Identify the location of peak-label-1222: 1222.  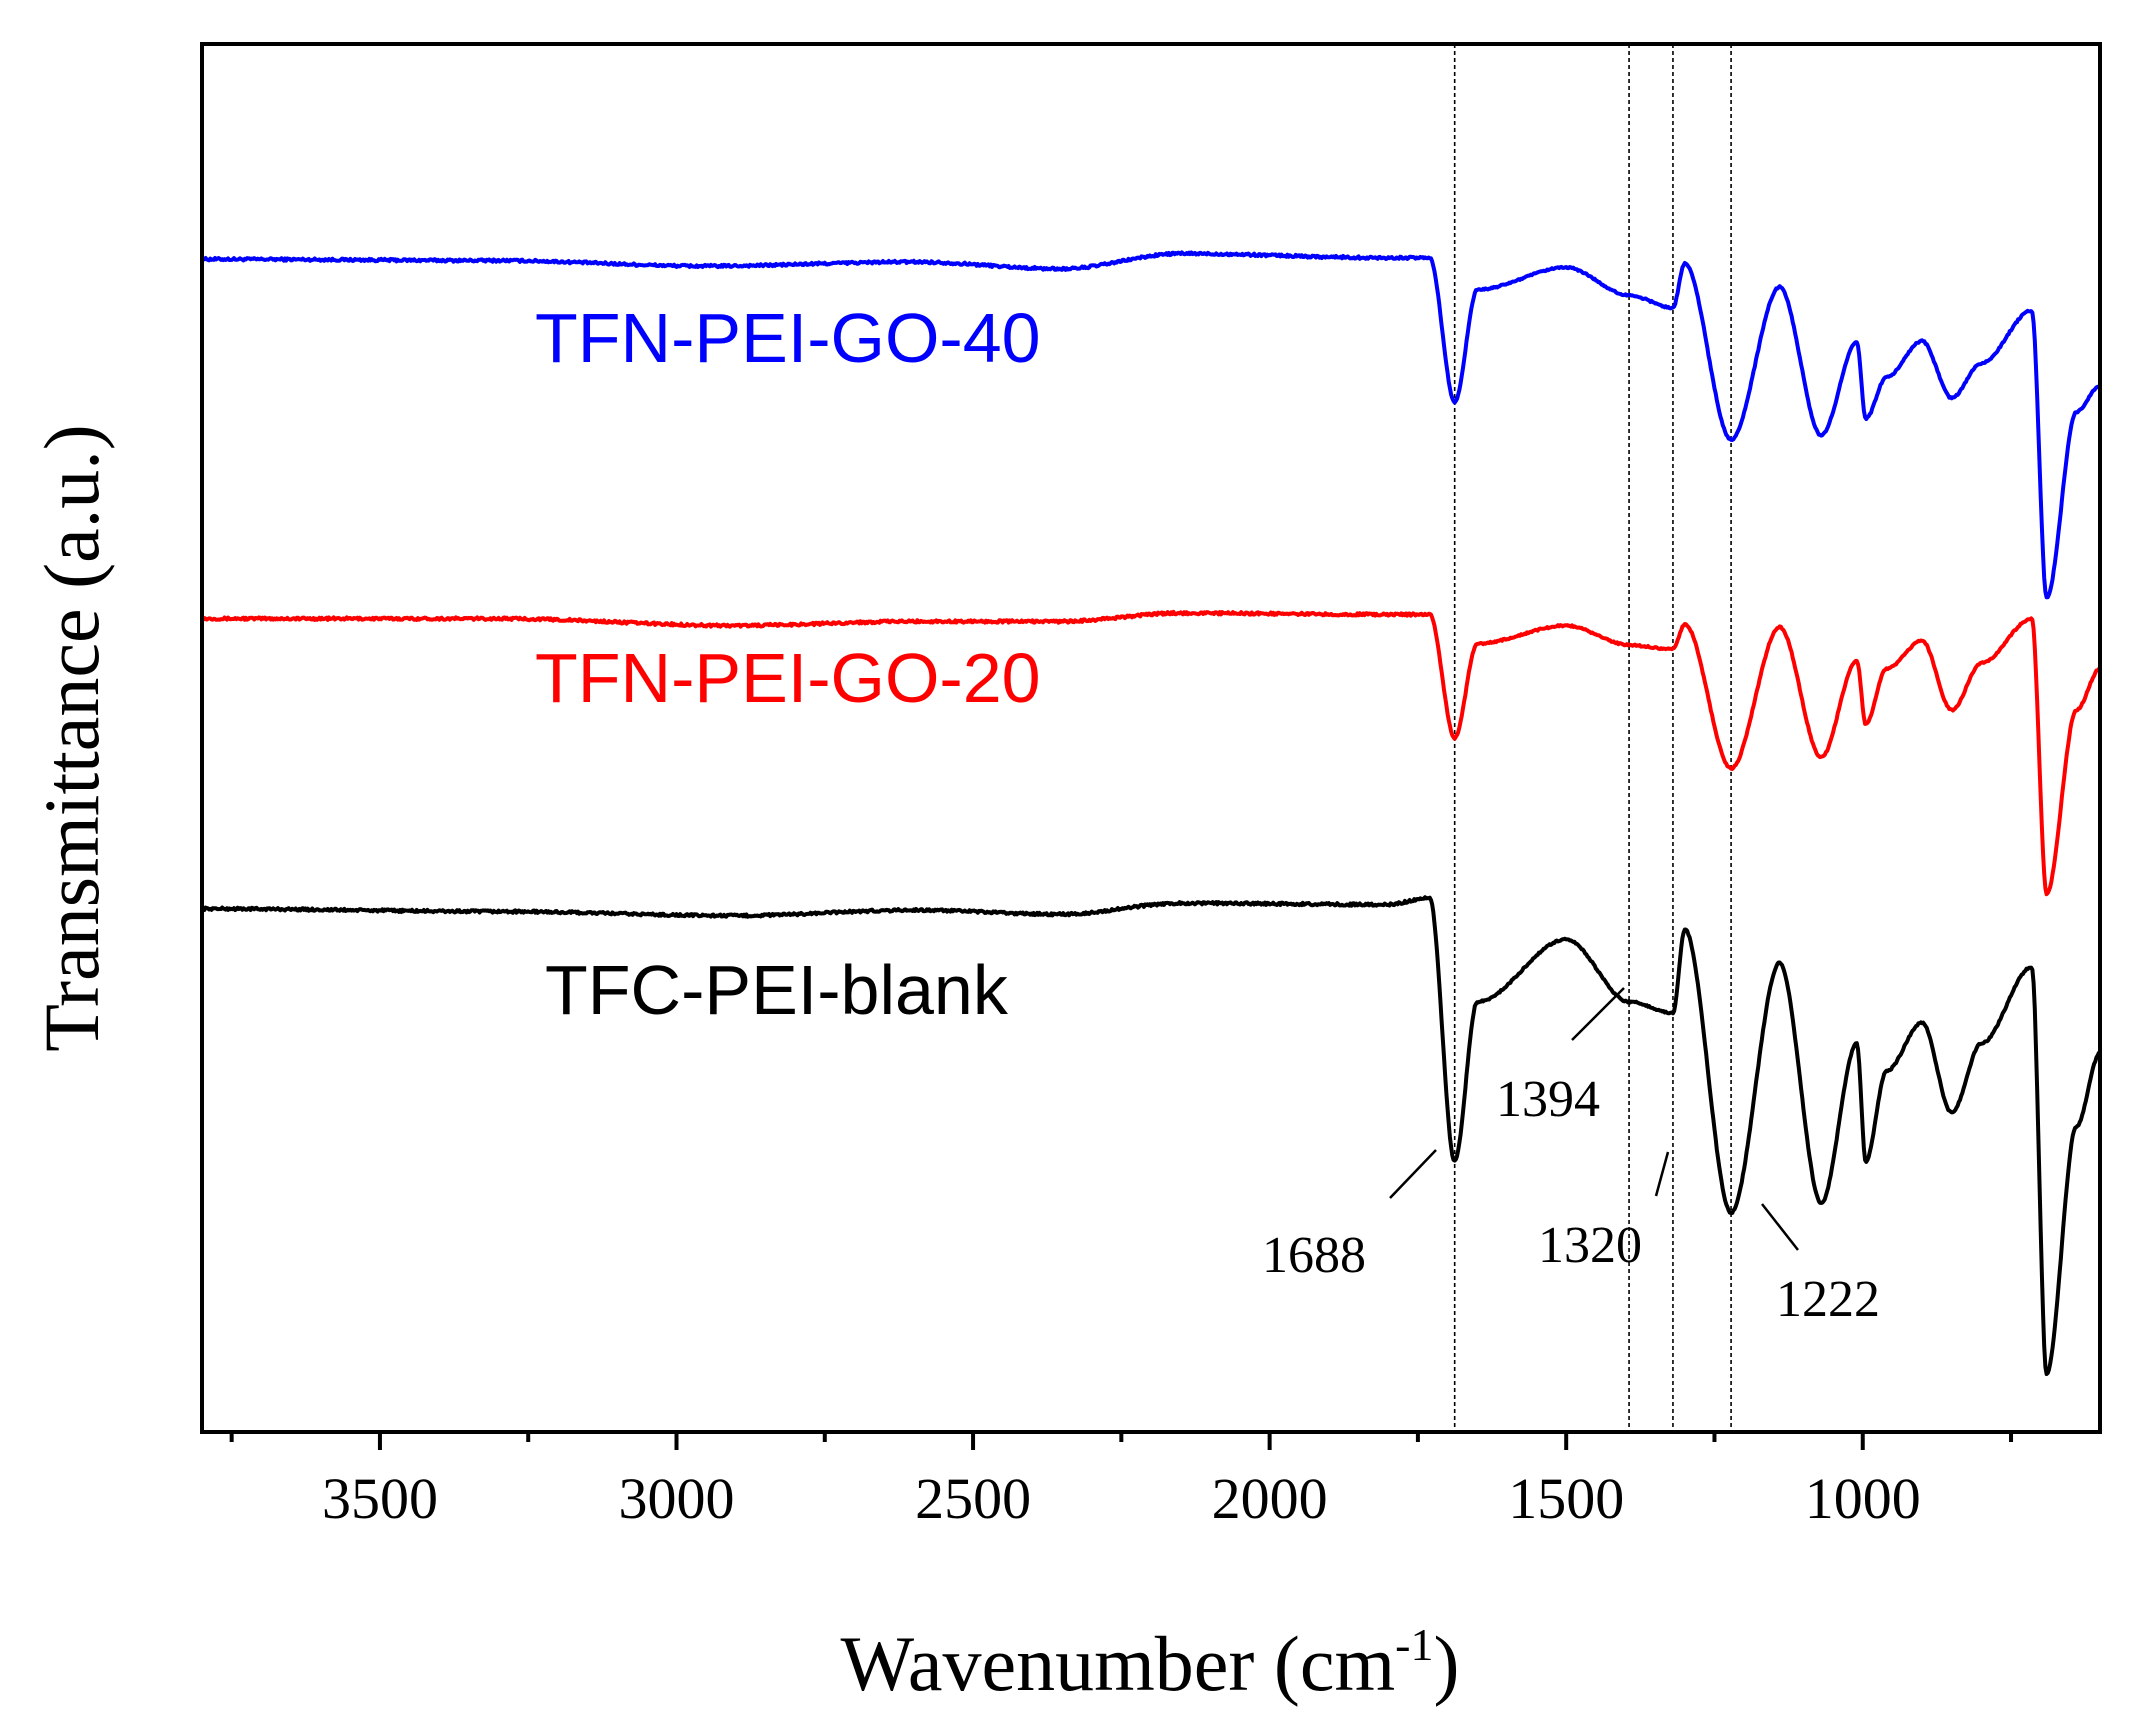
(1828, 1299).